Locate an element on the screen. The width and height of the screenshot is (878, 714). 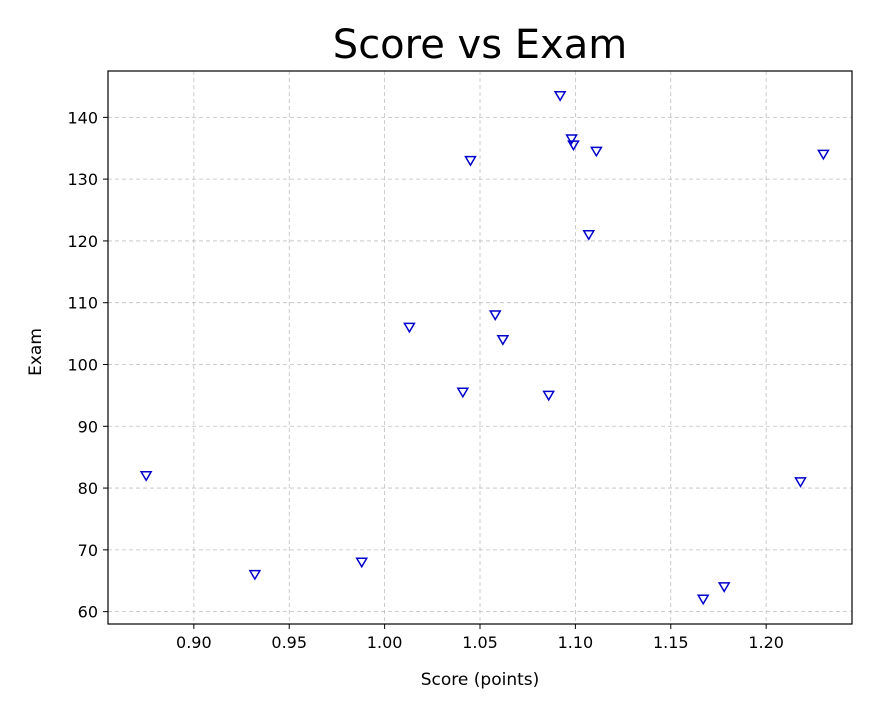
x-axis-ticks: 0.90 0.95 1.00 1.05 1.10 1.15 1.20 is located at coordinates (480, 638).